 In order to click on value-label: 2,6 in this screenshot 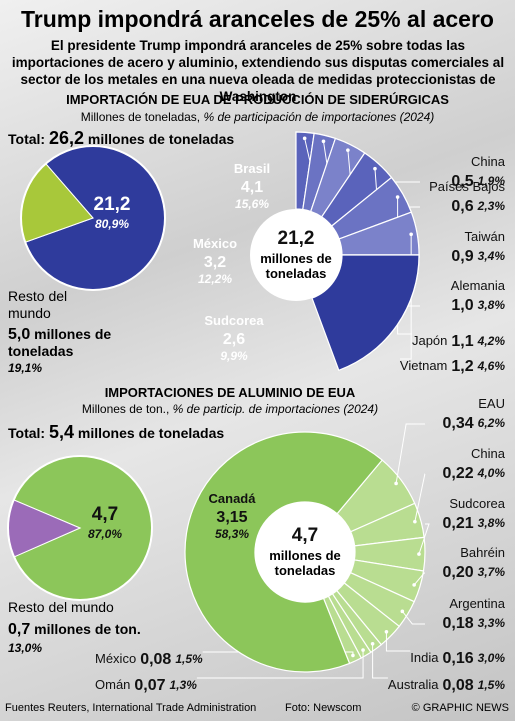, I will do `click(234, 339)`.